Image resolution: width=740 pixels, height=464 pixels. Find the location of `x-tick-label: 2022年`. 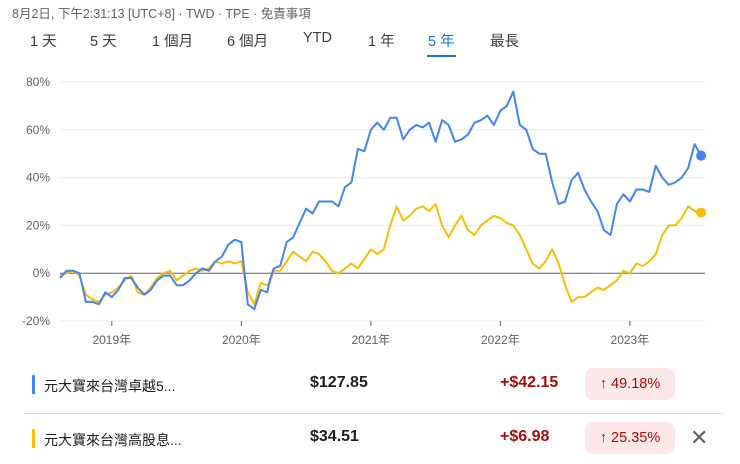

x-tick-label: 2022年 is located at coordinates (500, 340).